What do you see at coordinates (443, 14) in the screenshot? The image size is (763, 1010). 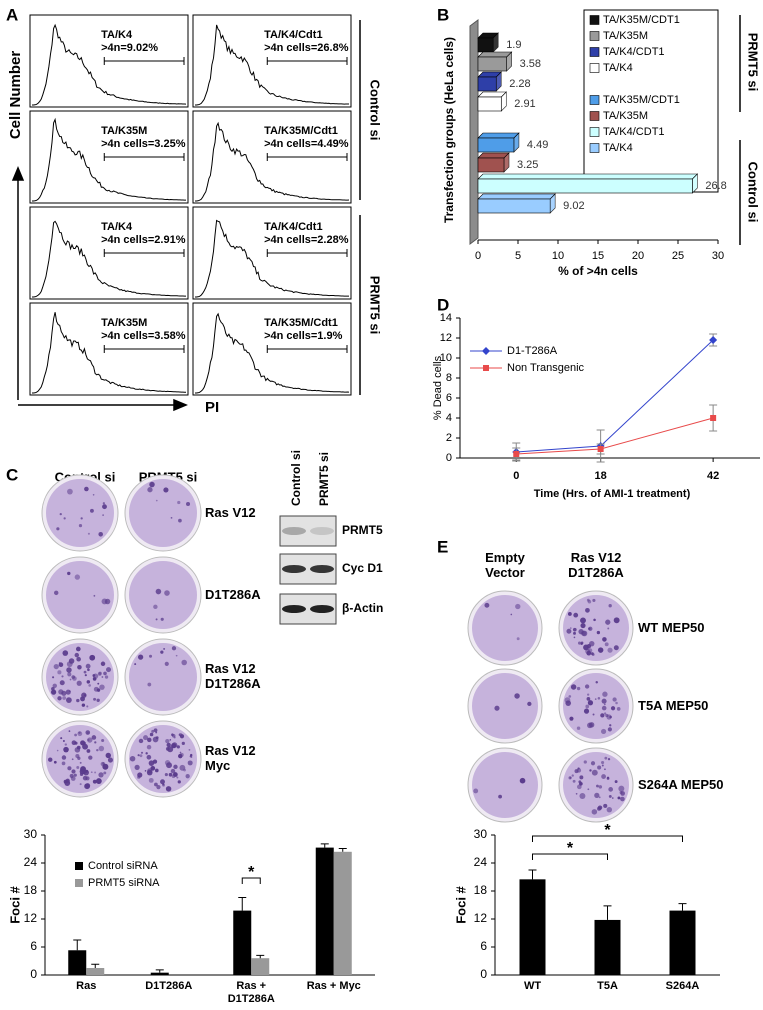 I see `panel-letter: B` at bounding box center [443, 14].